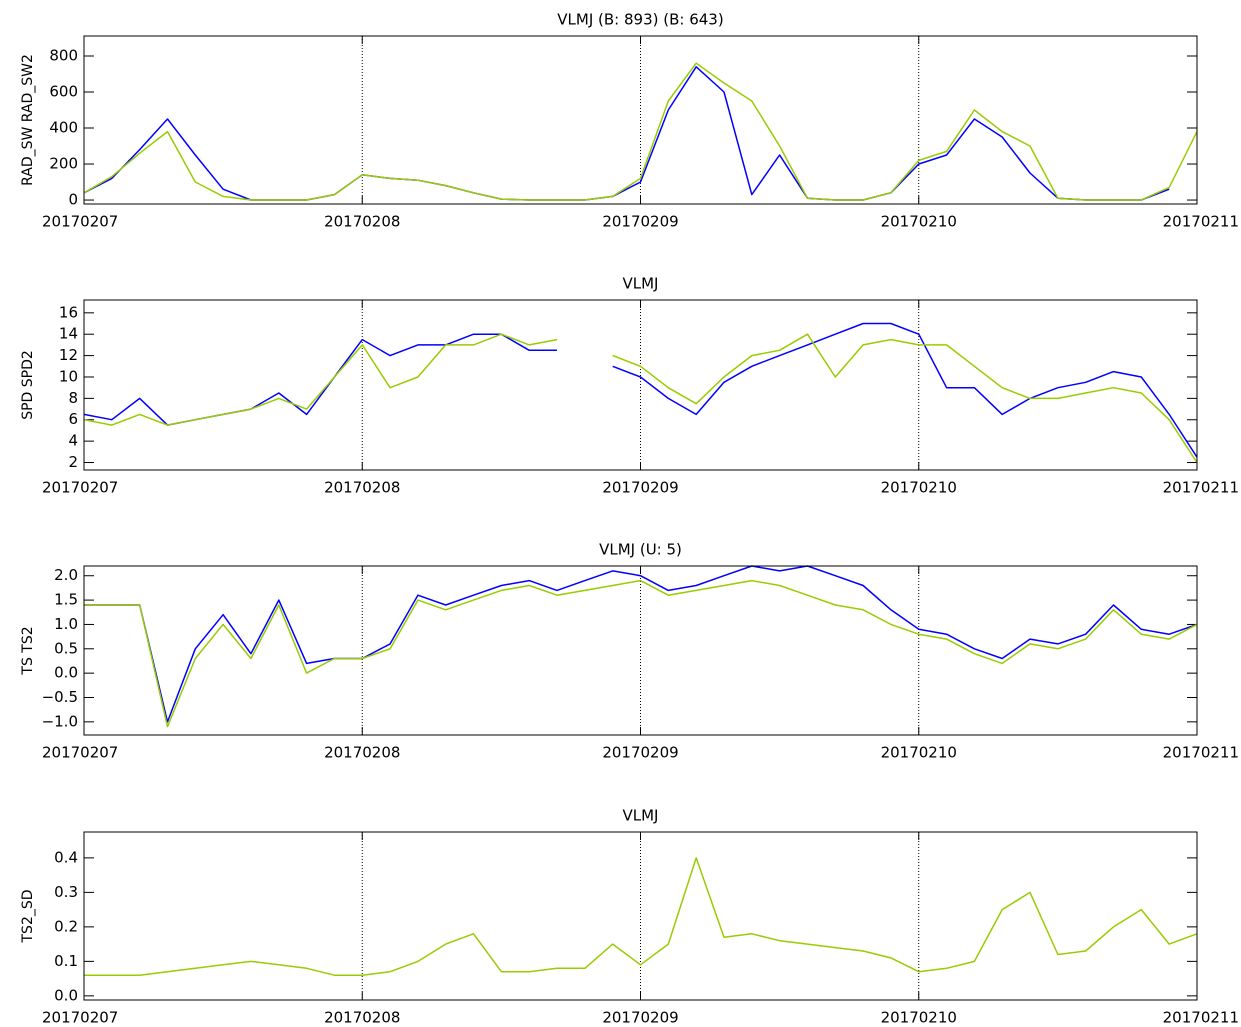  What do you see at coordinates (66, 575) in the screenshot?
I see `y-tick-label: 2.0` at bounding box center [66, 575].